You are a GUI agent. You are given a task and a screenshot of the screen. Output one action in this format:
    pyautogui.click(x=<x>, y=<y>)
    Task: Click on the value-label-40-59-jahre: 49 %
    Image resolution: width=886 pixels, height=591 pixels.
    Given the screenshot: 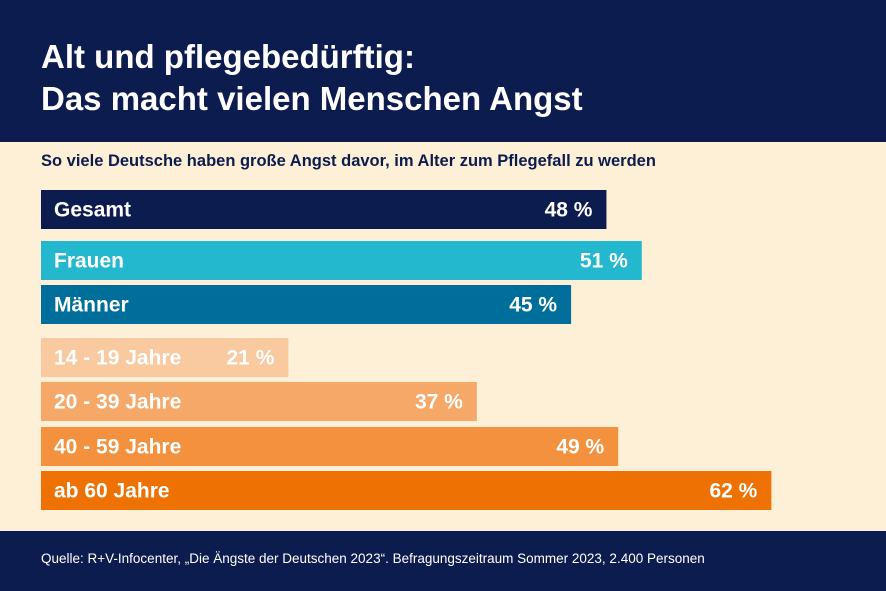 What is the action you would take?
    pyautogui.click(x=580, y=447)
    